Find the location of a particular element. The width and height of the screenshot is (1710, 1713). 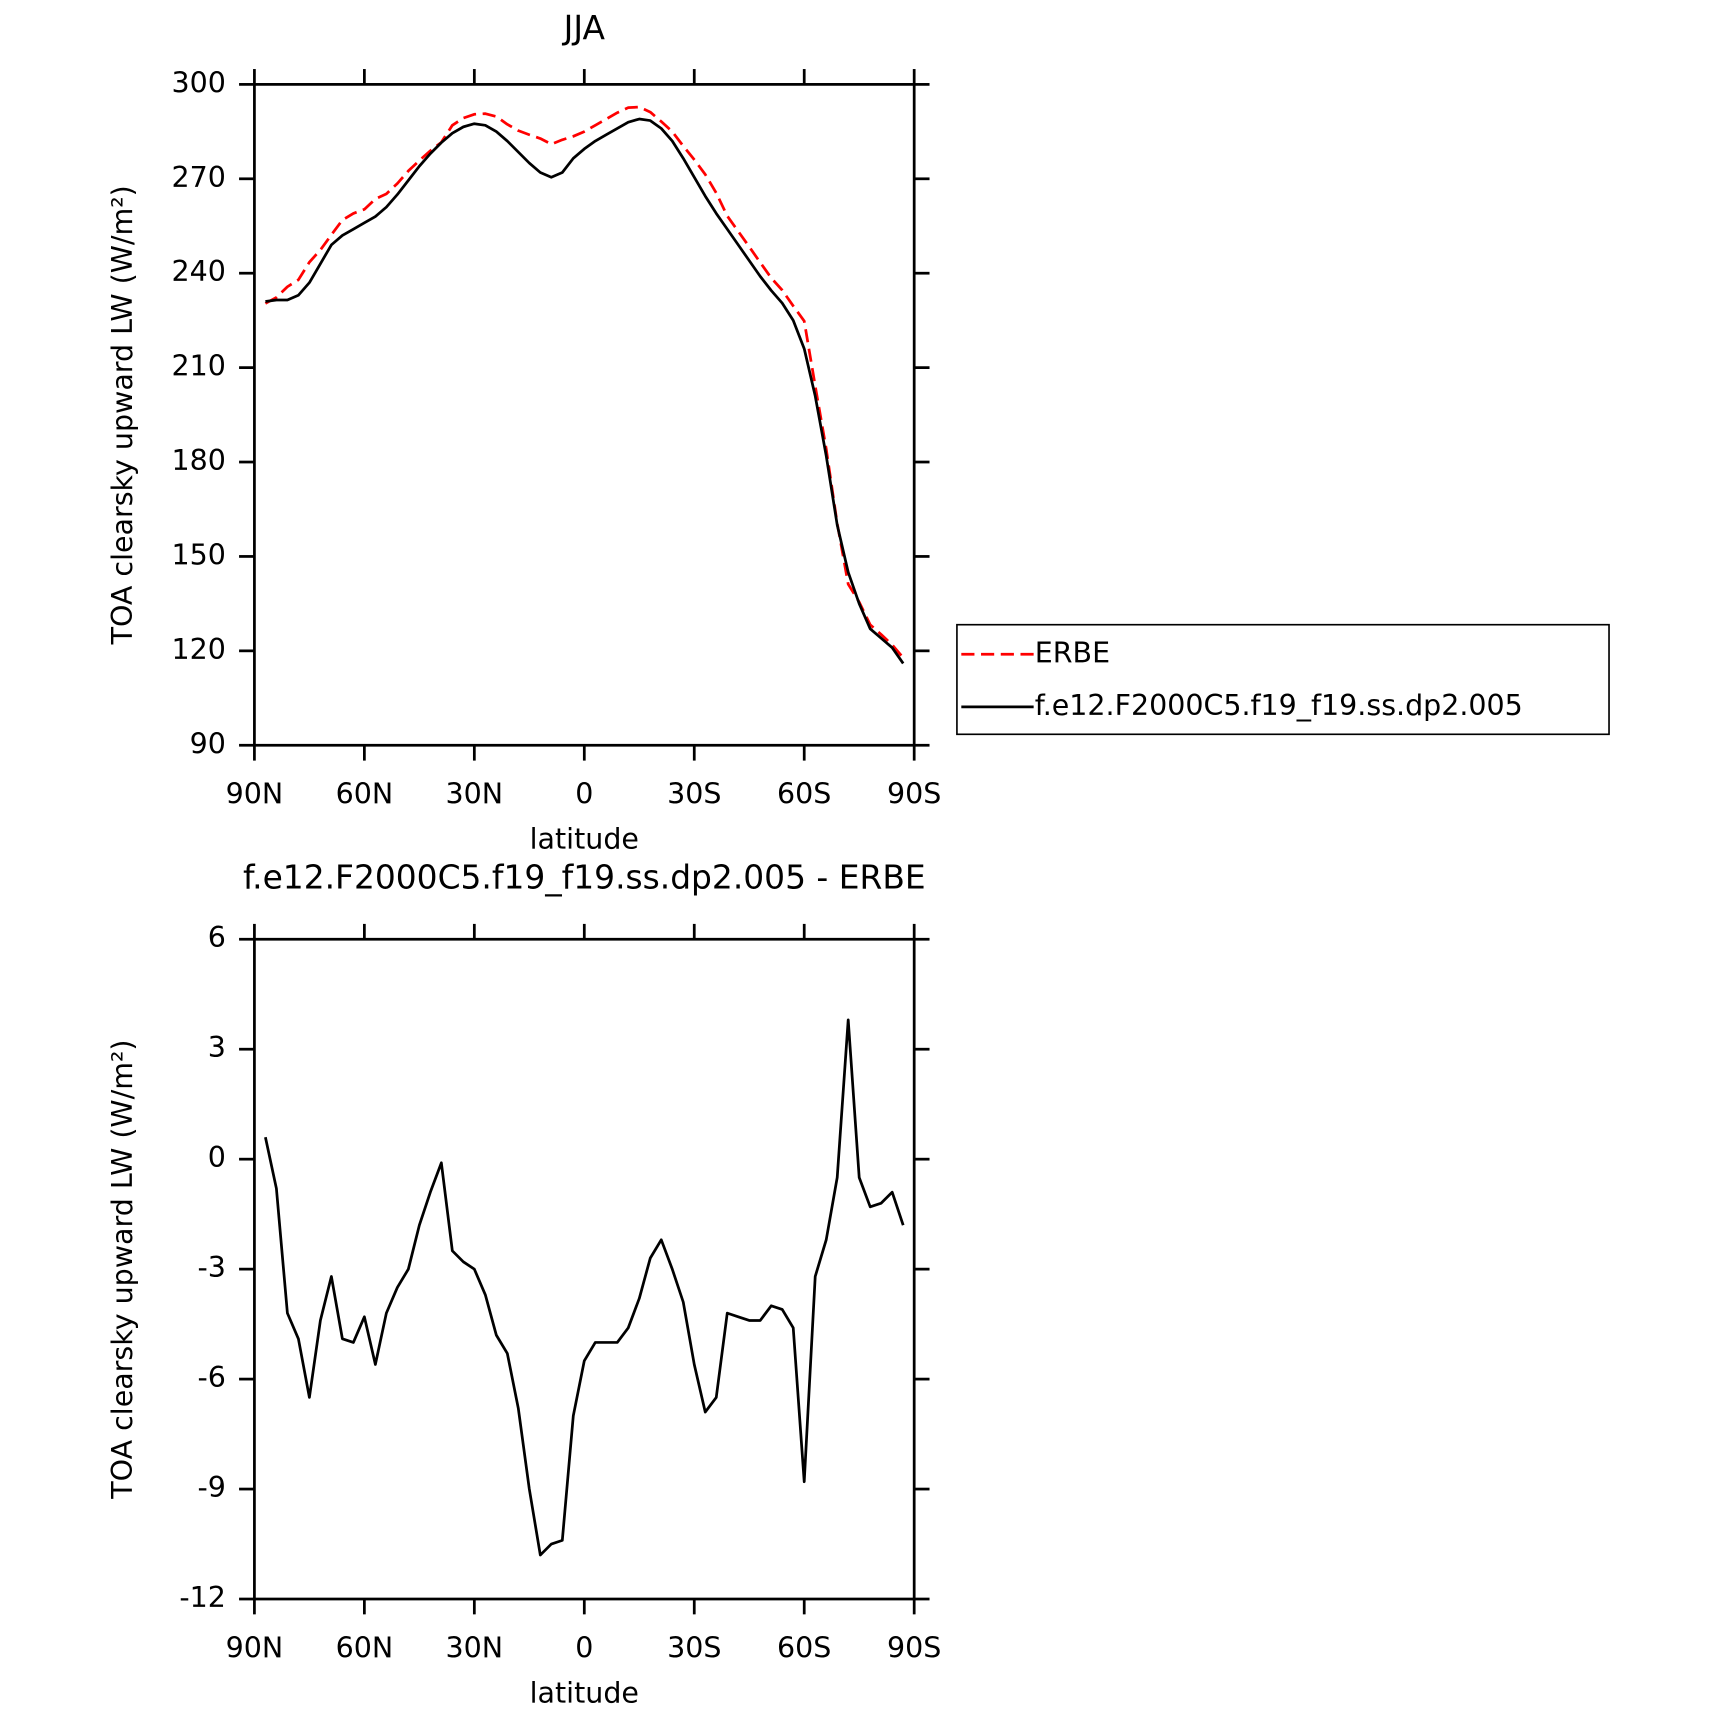

y-tick-label: -12 is located at coordinates (202, 1597).